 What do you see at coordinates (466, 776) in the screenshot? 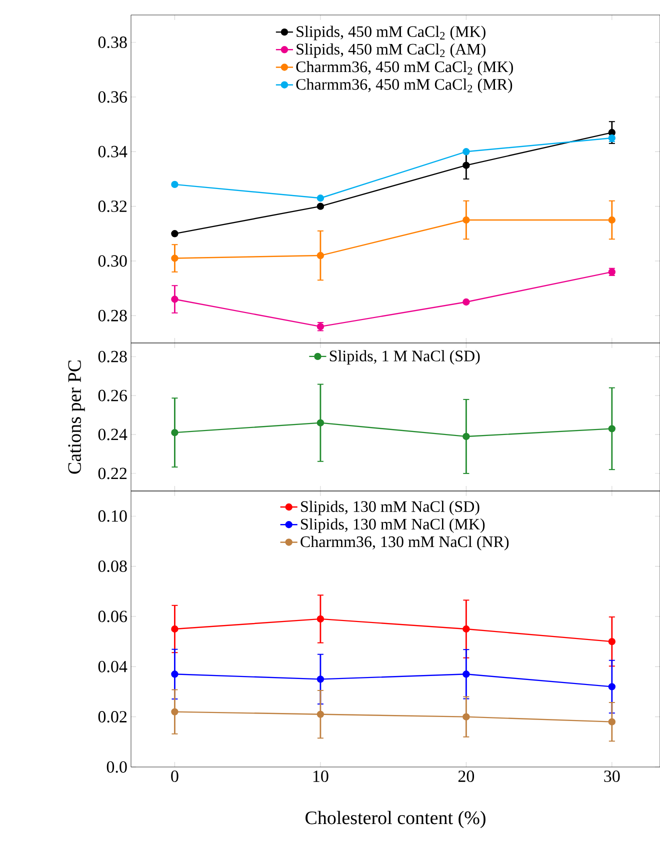
I see `x-tick-label: 20` at bounding box center [466, 776].